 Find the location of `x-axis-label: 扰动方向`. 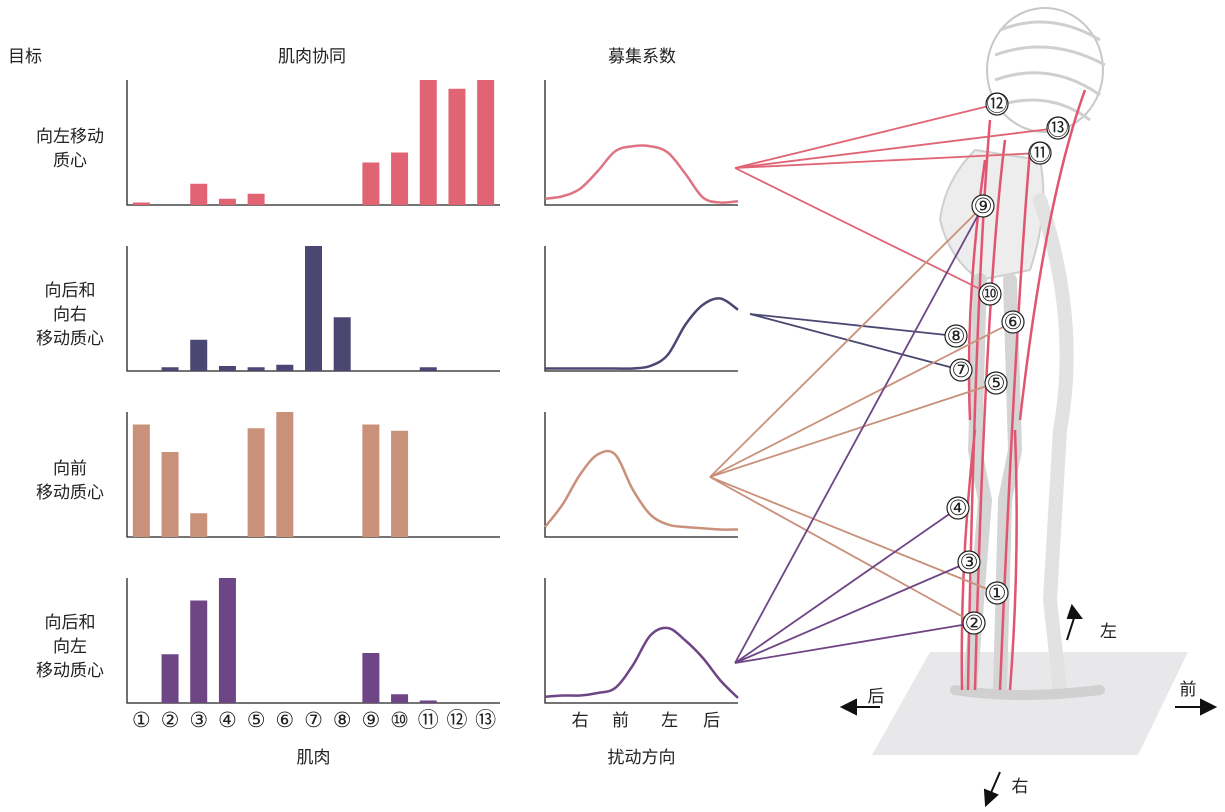

x-axis-label: 扰动方向 is located at coordinates (642, 758).